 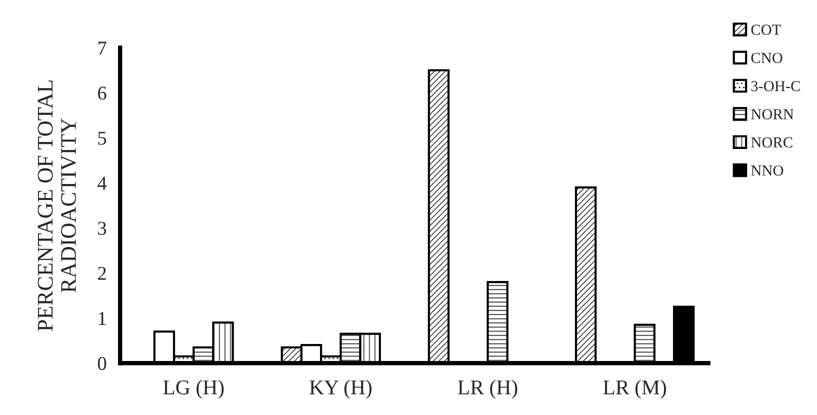 What do you see at coordinates (102, 93) in the screenshot?
I see `y-tick-label: 6` at bounding box center [102, 93].